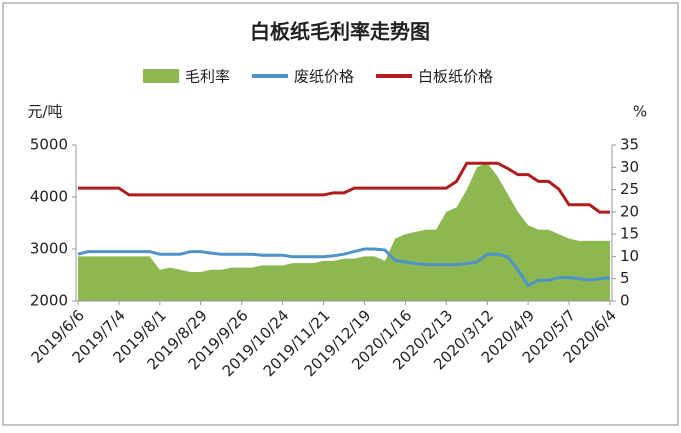 The image size is (681, 433). Describe the element at coordinates (49, 197) in the screenshot. I see `y-tick-label: 4000` at that location.